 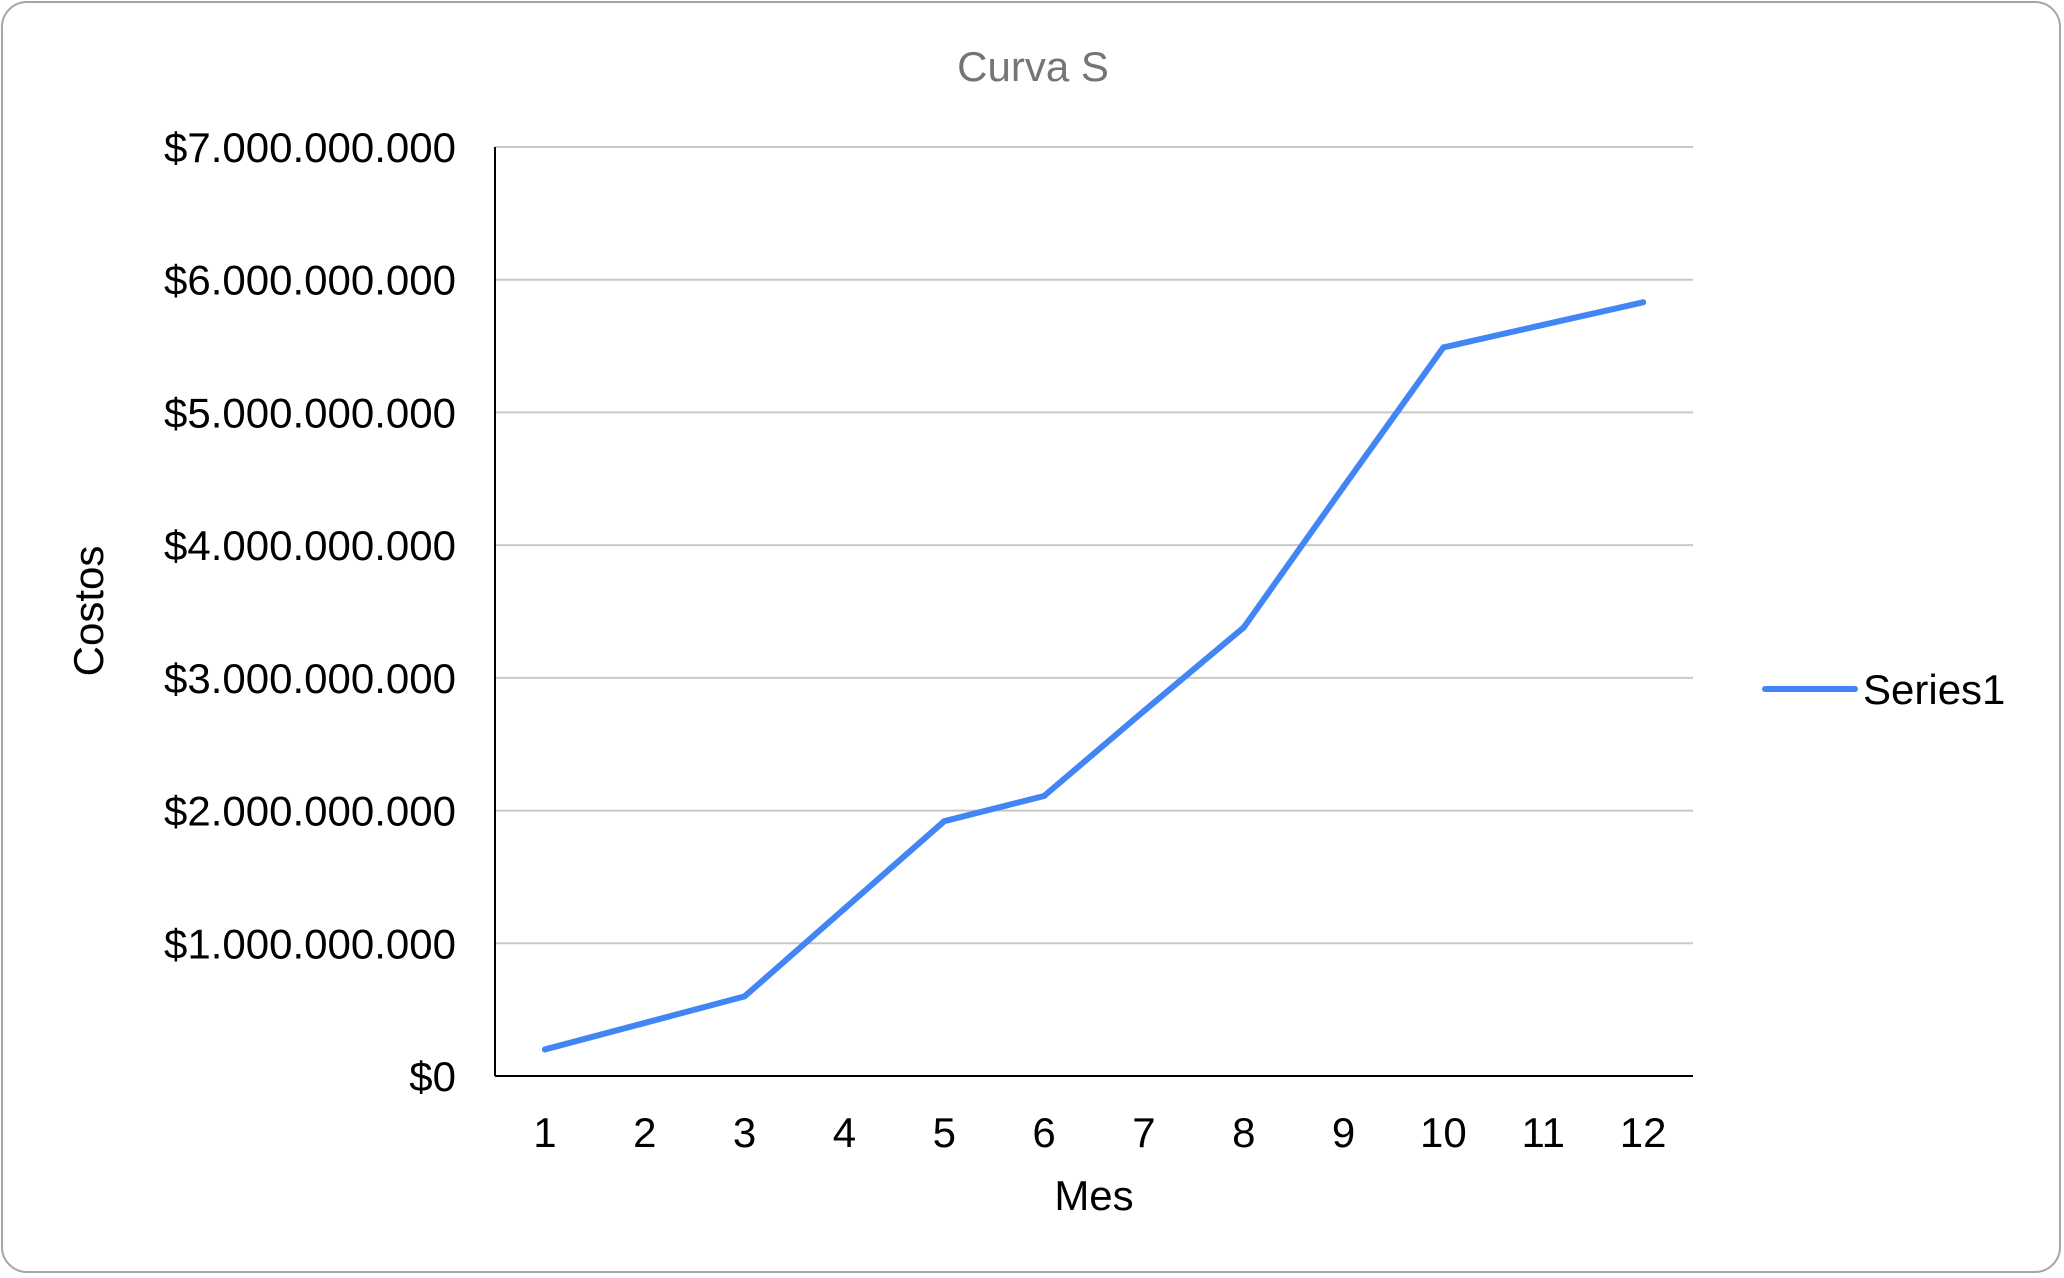 I want to click on legend-label-series1: Series1, so click(x=1934, y=689).